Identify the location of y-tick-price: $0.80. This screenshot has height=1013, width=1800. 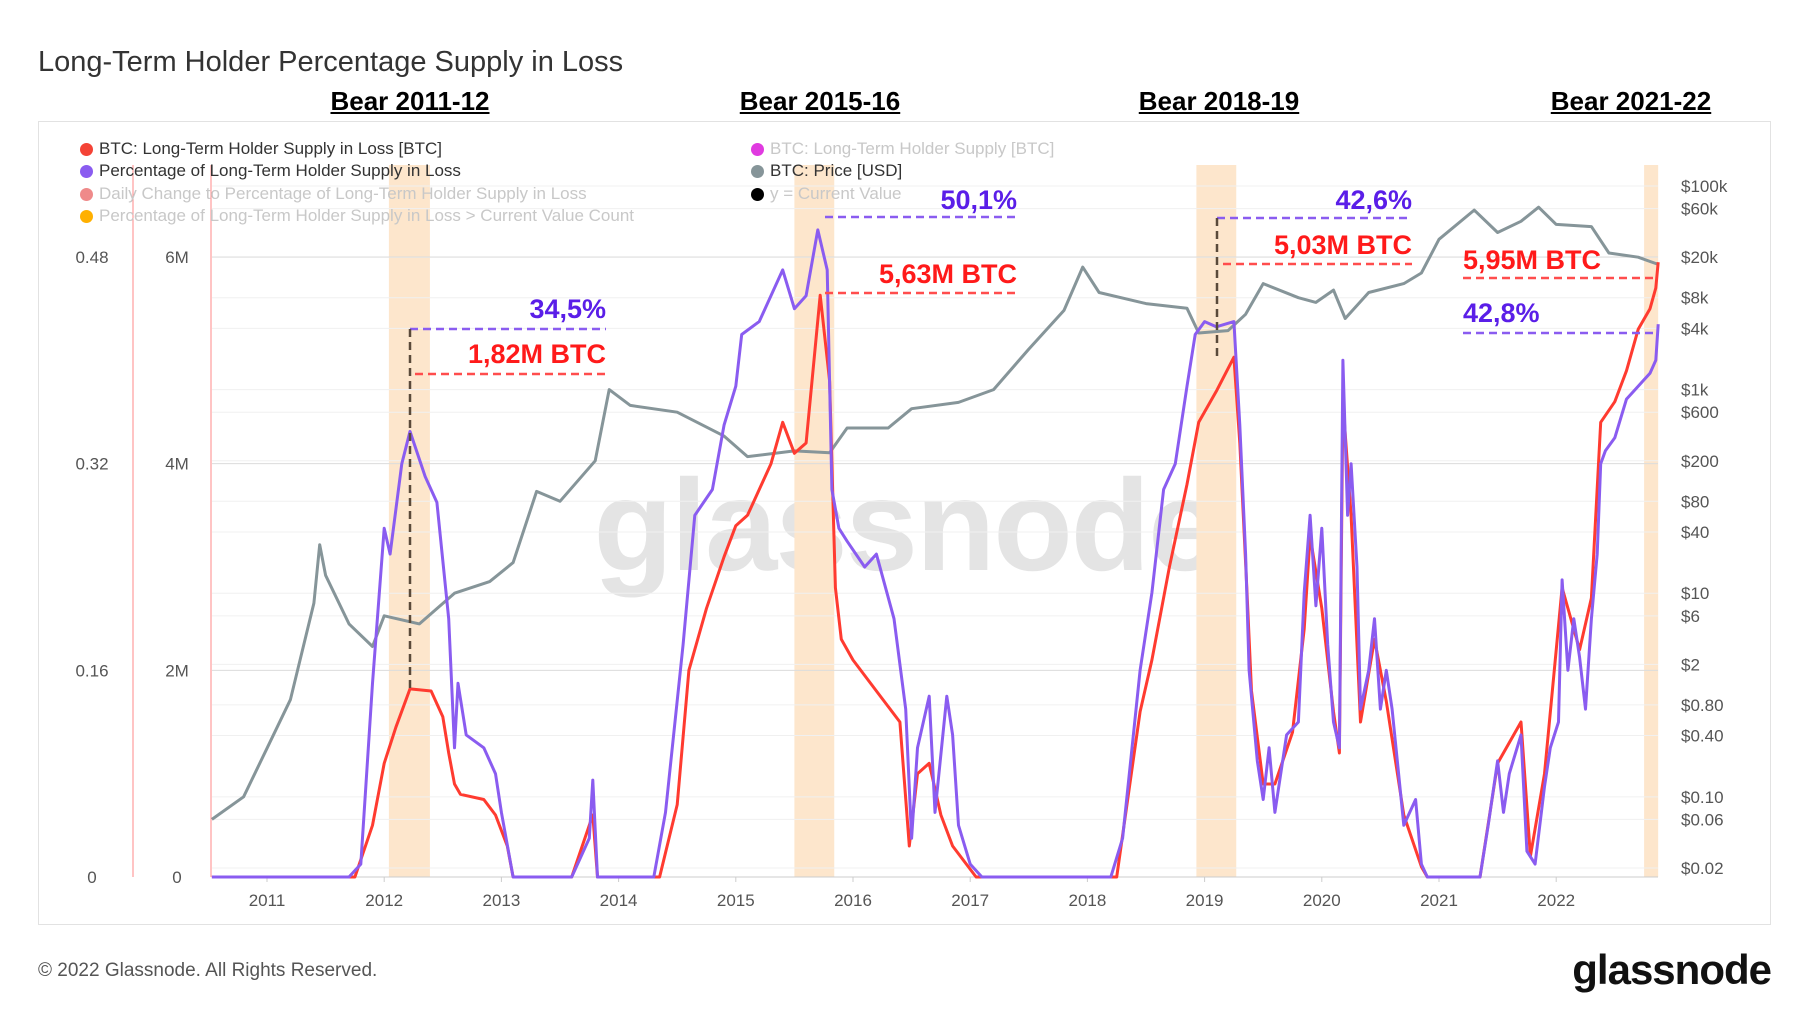
(1702, 705).